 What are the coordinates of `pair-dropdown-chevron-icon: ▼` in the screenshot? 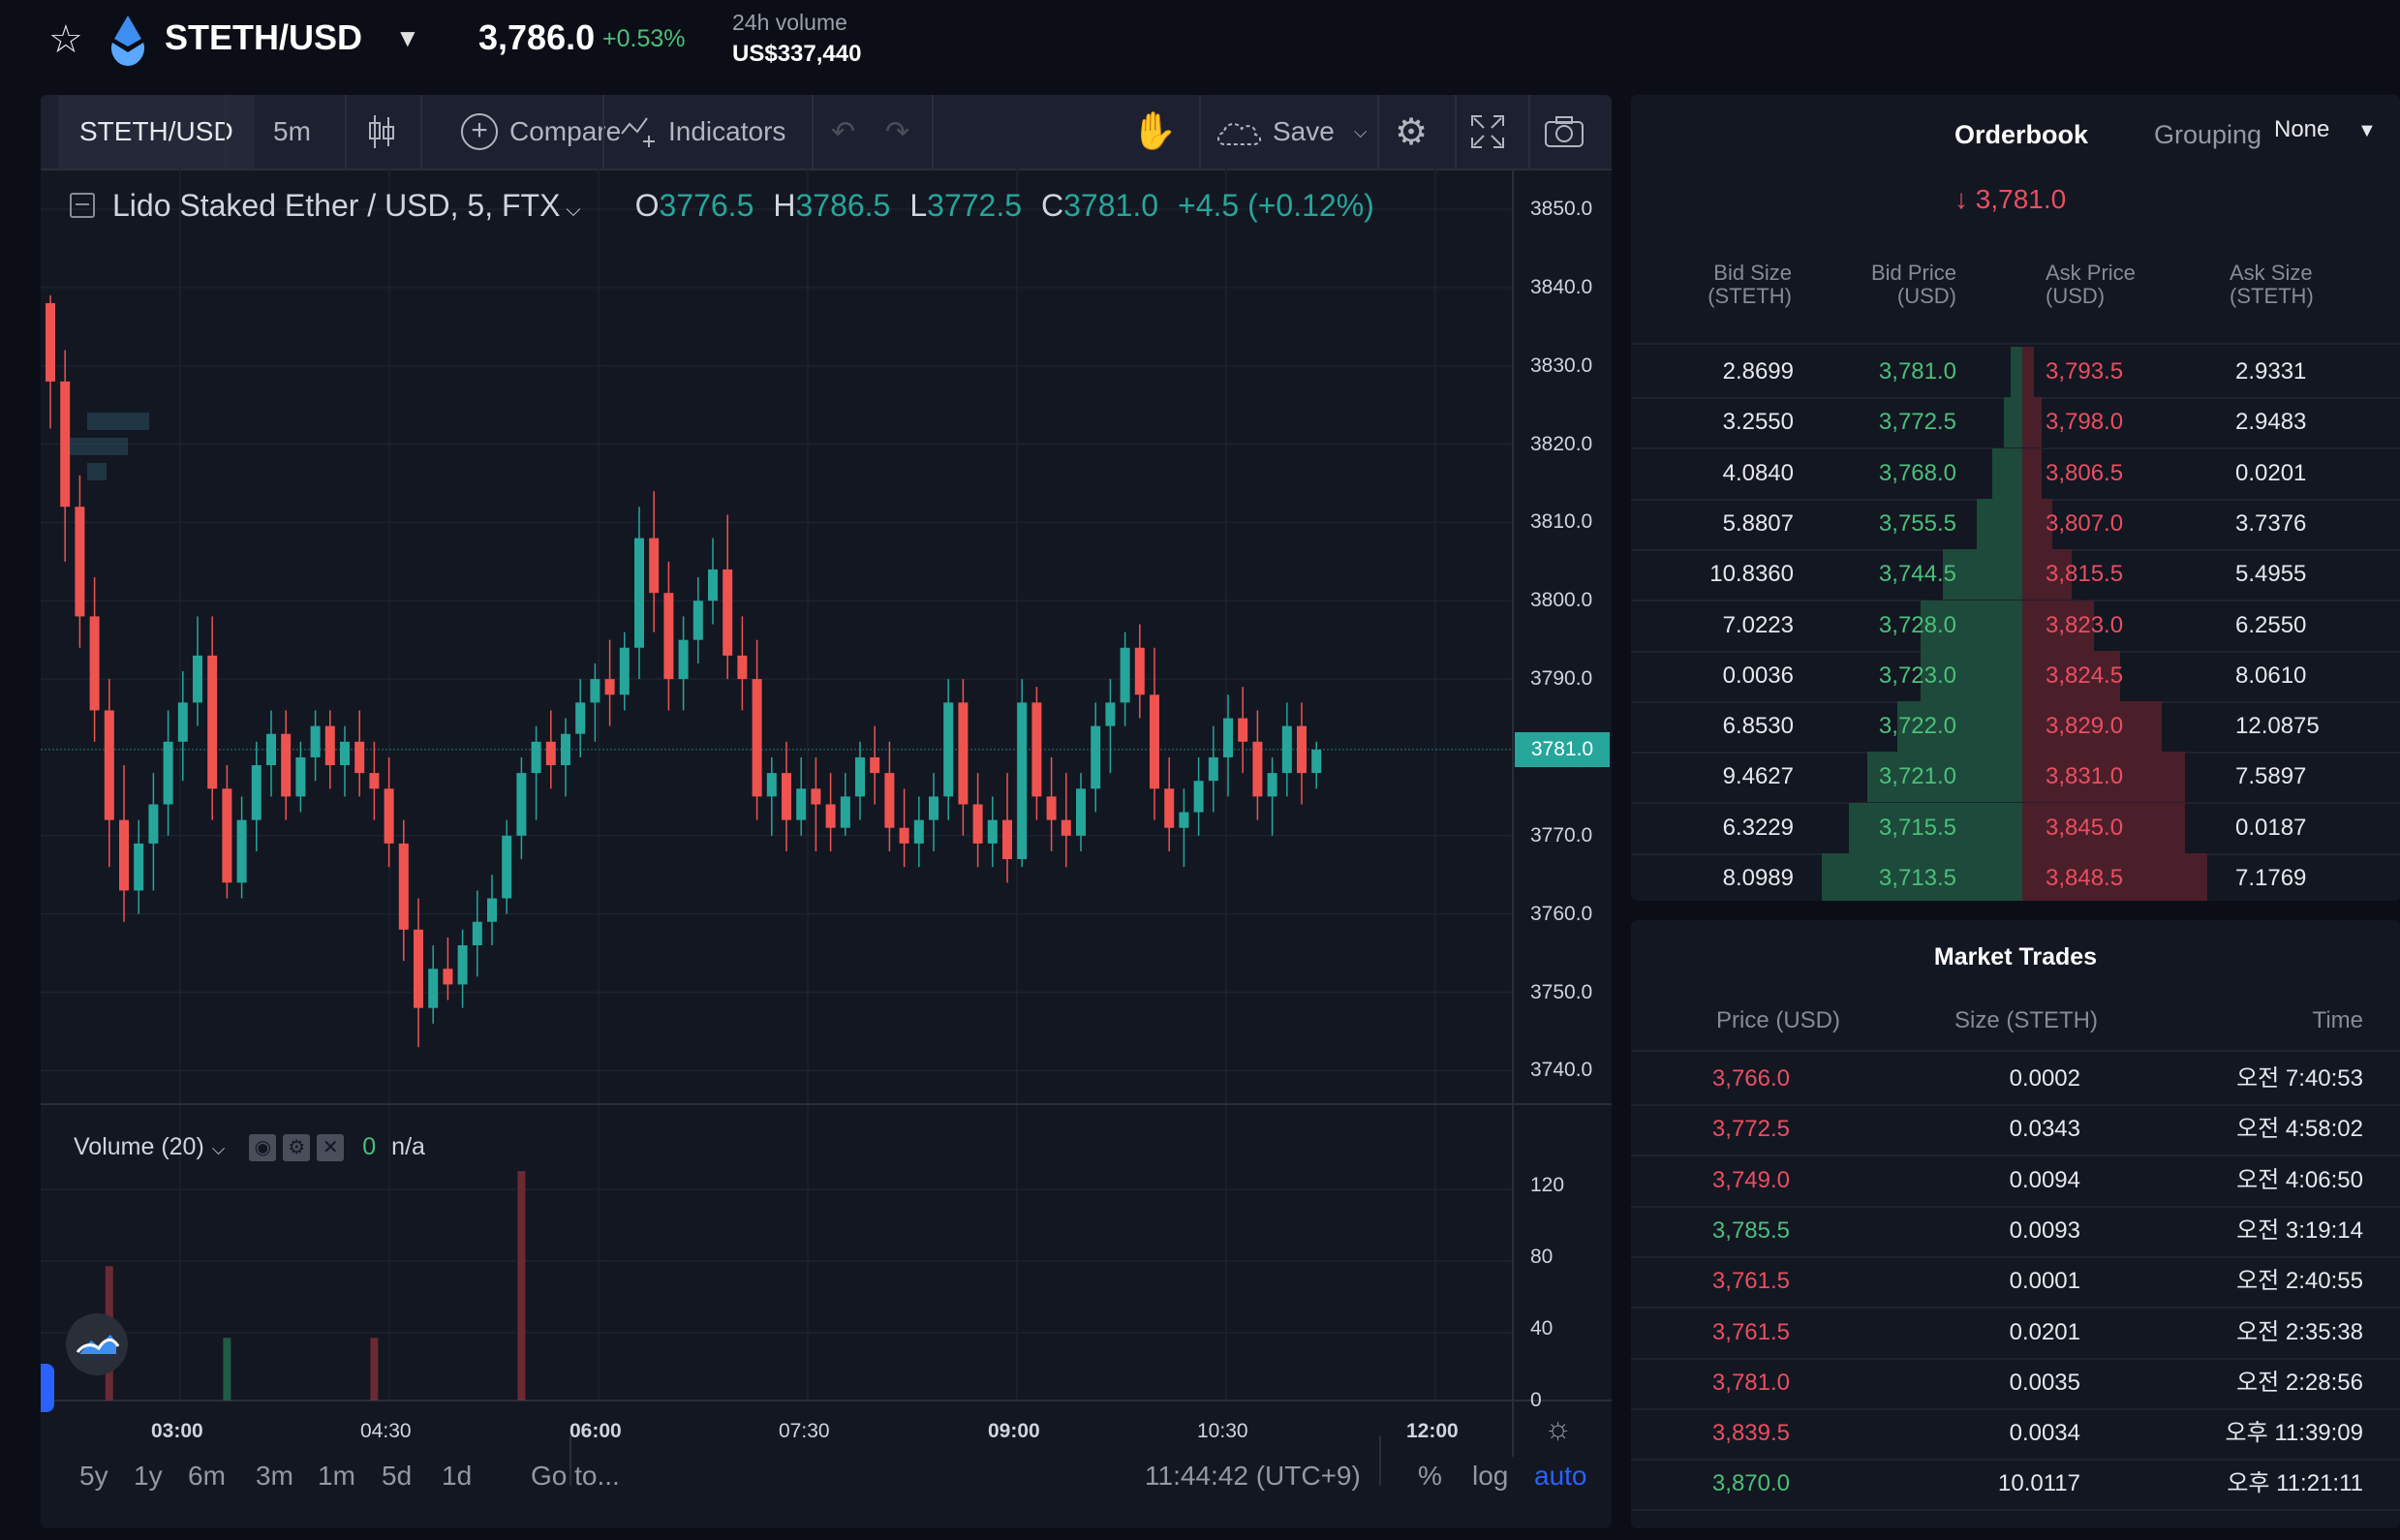 It's located at (407, 38).